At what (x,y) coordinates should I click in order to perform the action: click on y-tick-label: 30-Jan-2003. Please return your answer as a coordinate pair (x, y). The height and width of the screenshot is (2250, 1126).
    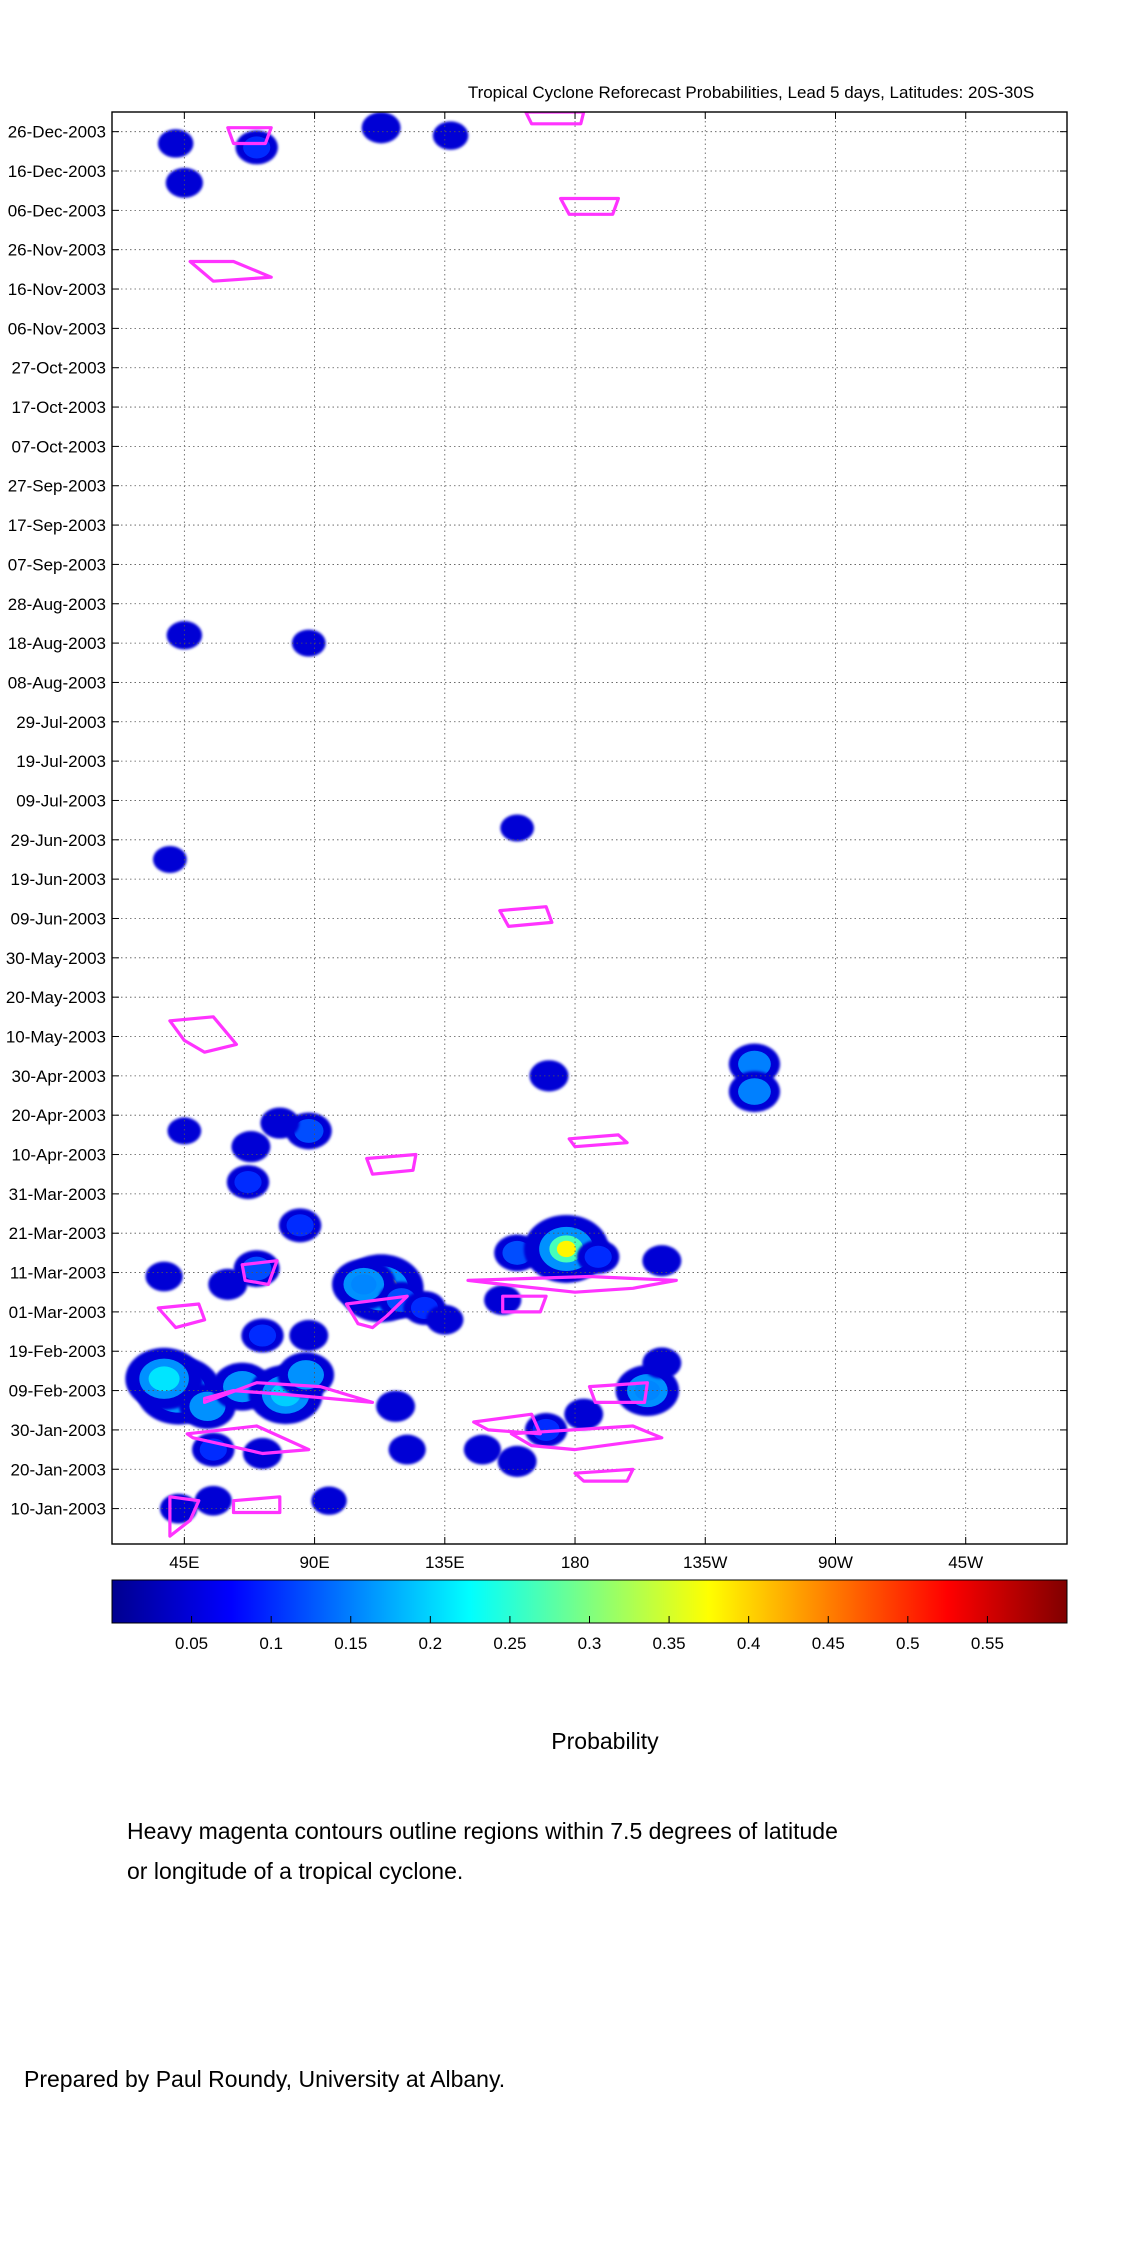
    Looking at the image, I should click on (58, 1430).